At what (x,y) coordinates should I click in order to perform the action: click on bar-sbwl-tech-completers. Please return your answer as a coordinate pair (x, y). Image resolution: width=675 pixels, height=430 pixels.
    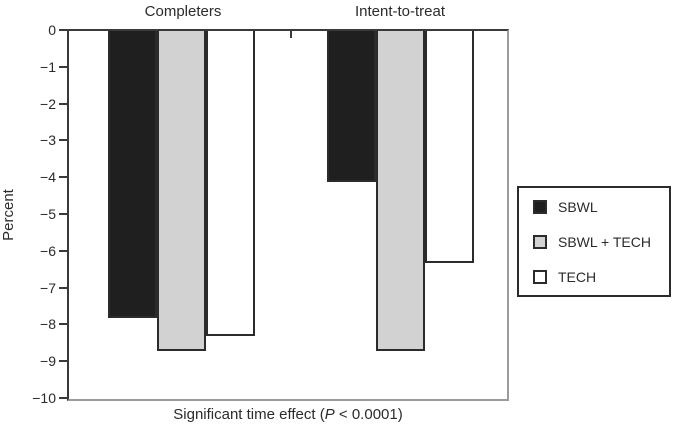
    Looking at the image, I should click on (181, 191).